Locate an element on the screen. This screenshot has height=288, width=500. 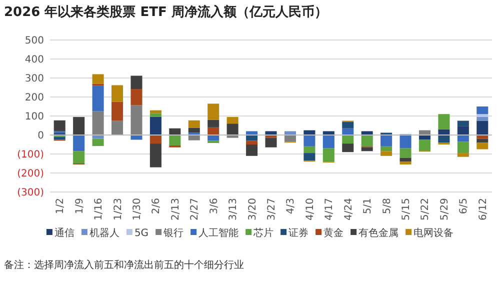
x-tick-label: 3/6 is located at coordinates (214, 206).